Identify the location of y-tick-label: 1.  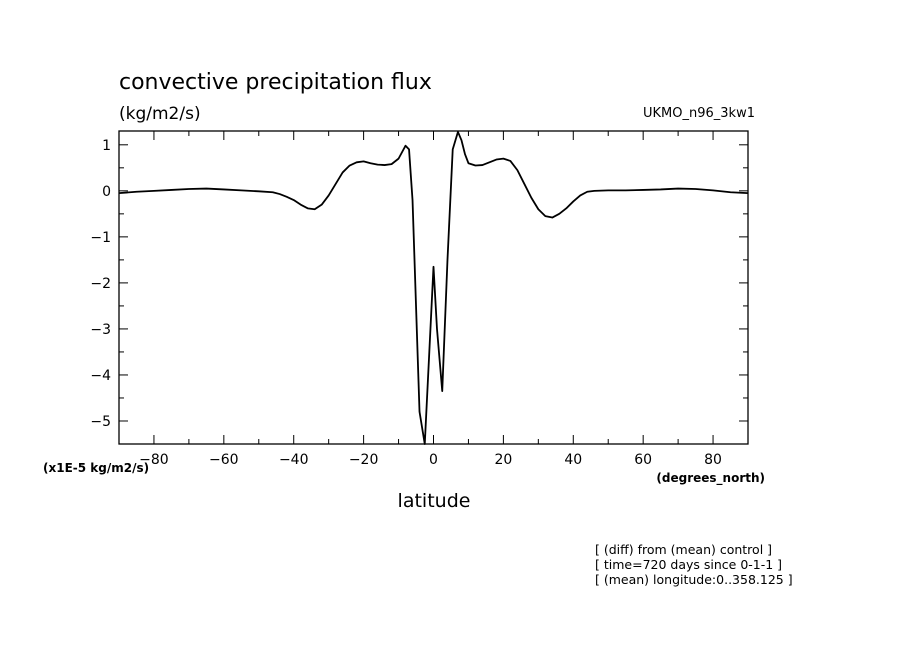
(106, 146).